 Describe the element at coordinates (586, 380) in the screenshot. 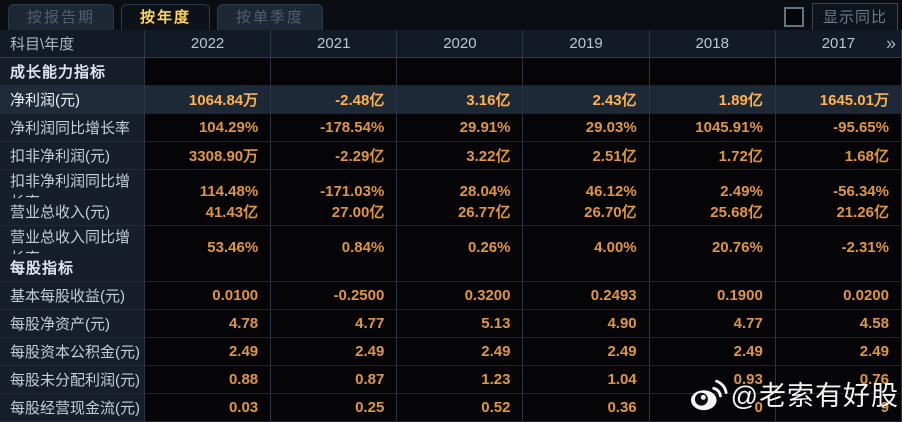

I see `cell-value: 1.04` at that location.